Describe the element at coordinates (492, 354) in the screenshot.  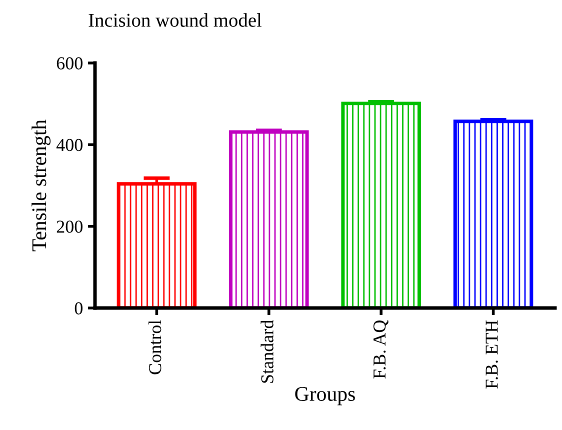
I see `x-tick-label: F.B. ETH` at that location.